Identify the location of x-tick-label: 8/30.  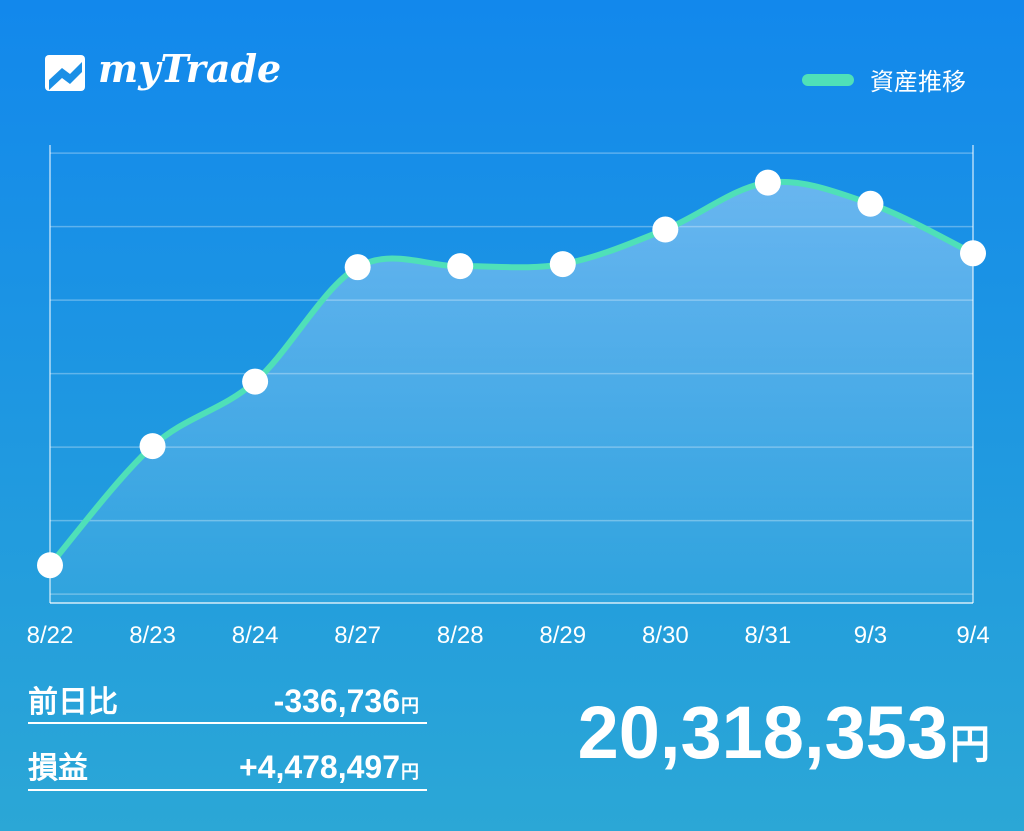
(665, 635).